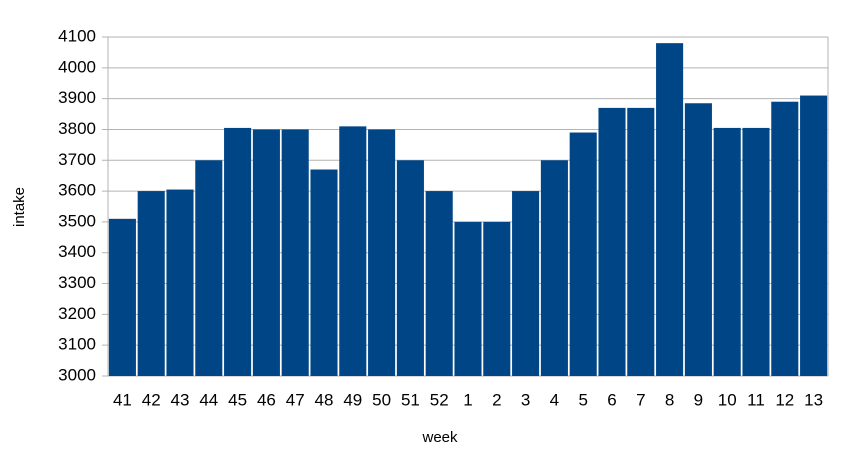 The height and width of the screenshot is (458, 847). Describe the element at coordinates (582, 399) in the screenshot. I see `x-tick-label: 5` at that location.